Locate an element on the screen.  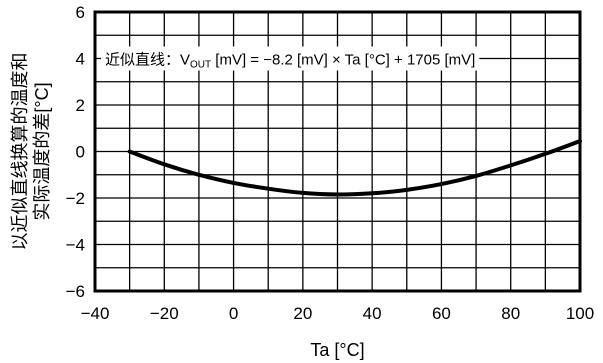
y-tick-label: 6 is located at coordinates (80, 12).